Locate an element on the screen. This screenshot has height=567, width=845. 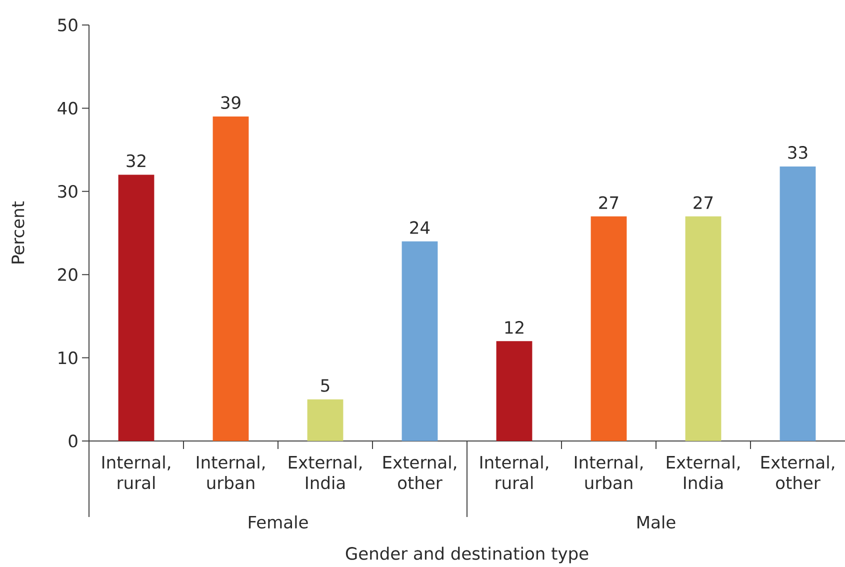
y-tick-label: 0 is located at coordinates (73, 441).